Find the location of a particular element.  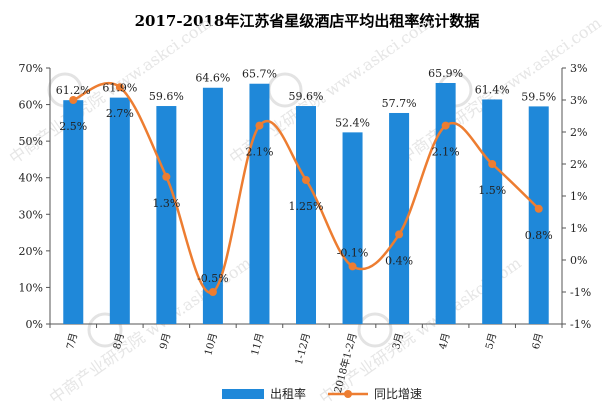

line-value-label: 2.5% is located at coordinates (73, 126).